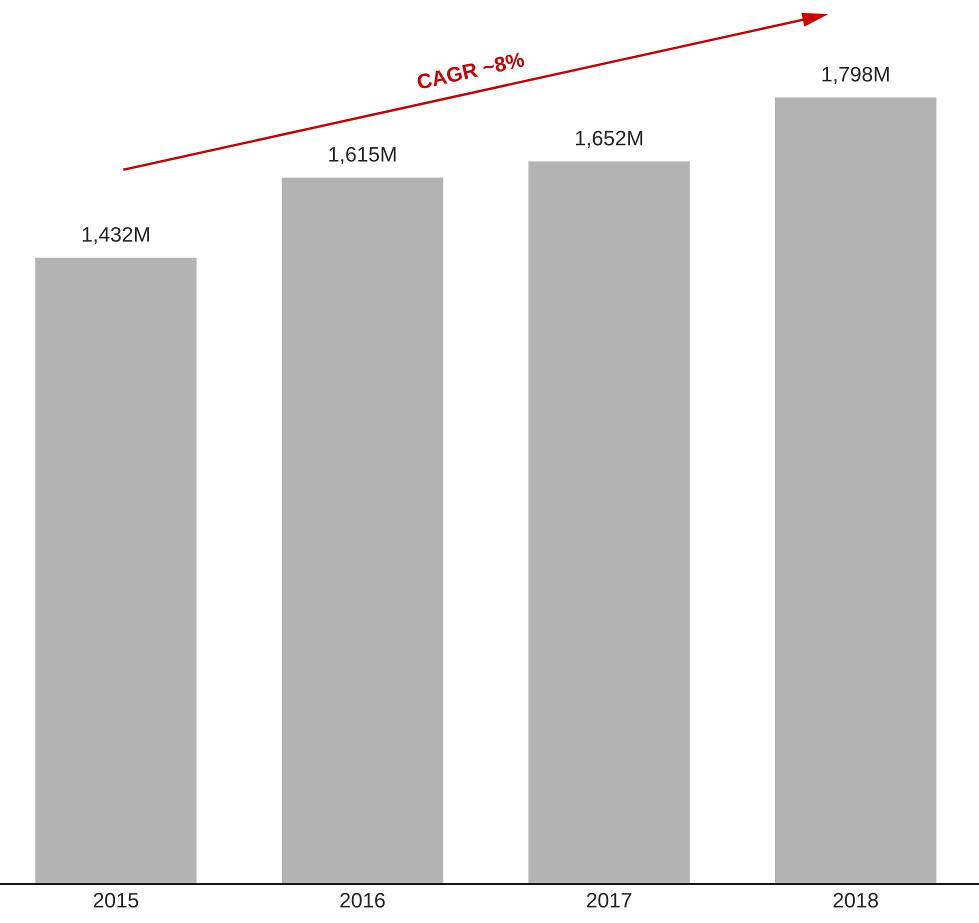 The image size is (979, 923). Describe the element at coordinates (362, 900) in the screenshot. I see `x-tick-label: 2016` at that location.